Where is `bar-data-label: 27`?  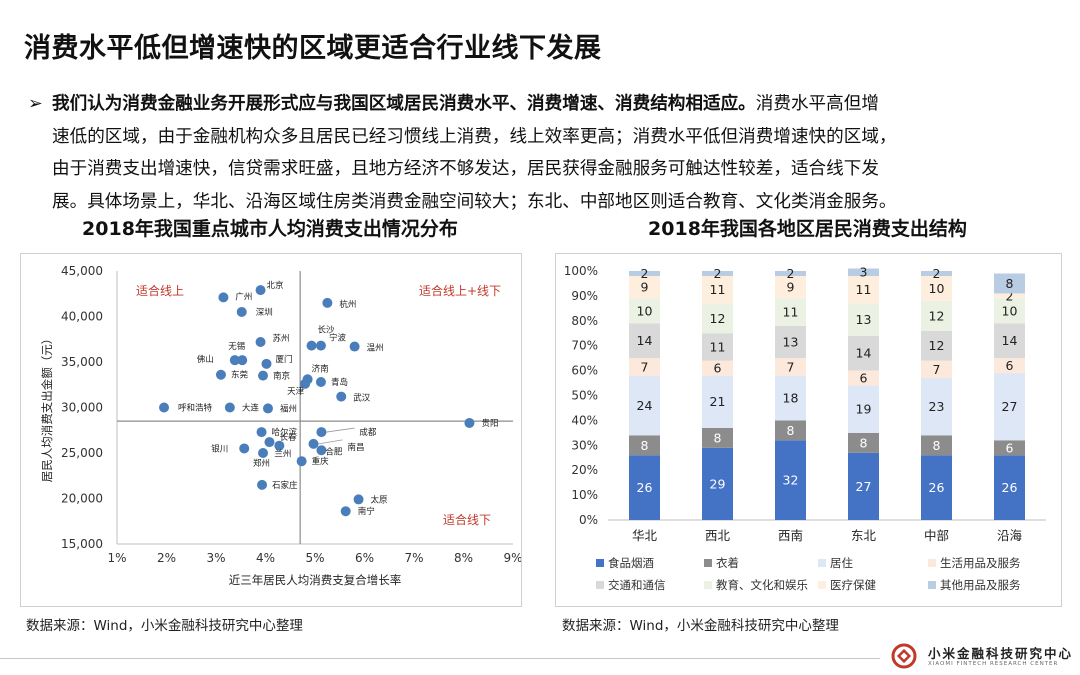 bar-data-label: 27 is located at coordinates (1010, 406).